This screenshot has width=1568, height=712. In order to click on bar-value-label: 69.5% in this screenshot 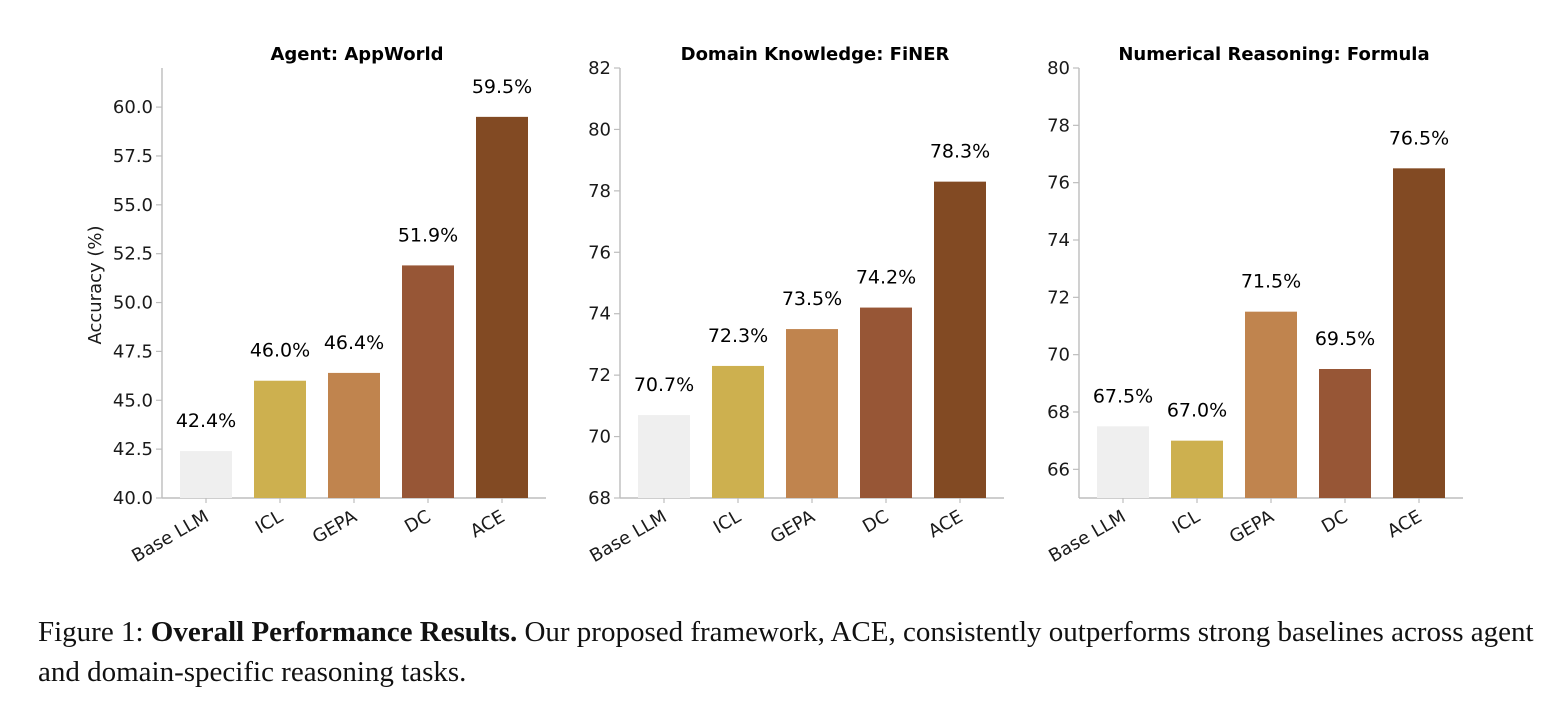, I will do `click(1345, 339)`.